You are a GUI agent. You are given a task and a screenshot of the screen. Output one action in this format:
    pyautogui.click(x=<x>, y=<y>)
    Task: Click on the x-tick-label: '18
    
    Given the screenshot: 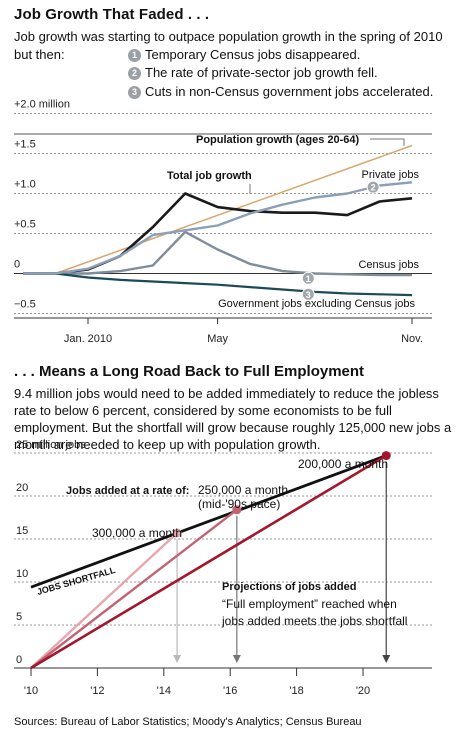 What is the action you would take?
    pyautogui.click(x=296, y=691)
    